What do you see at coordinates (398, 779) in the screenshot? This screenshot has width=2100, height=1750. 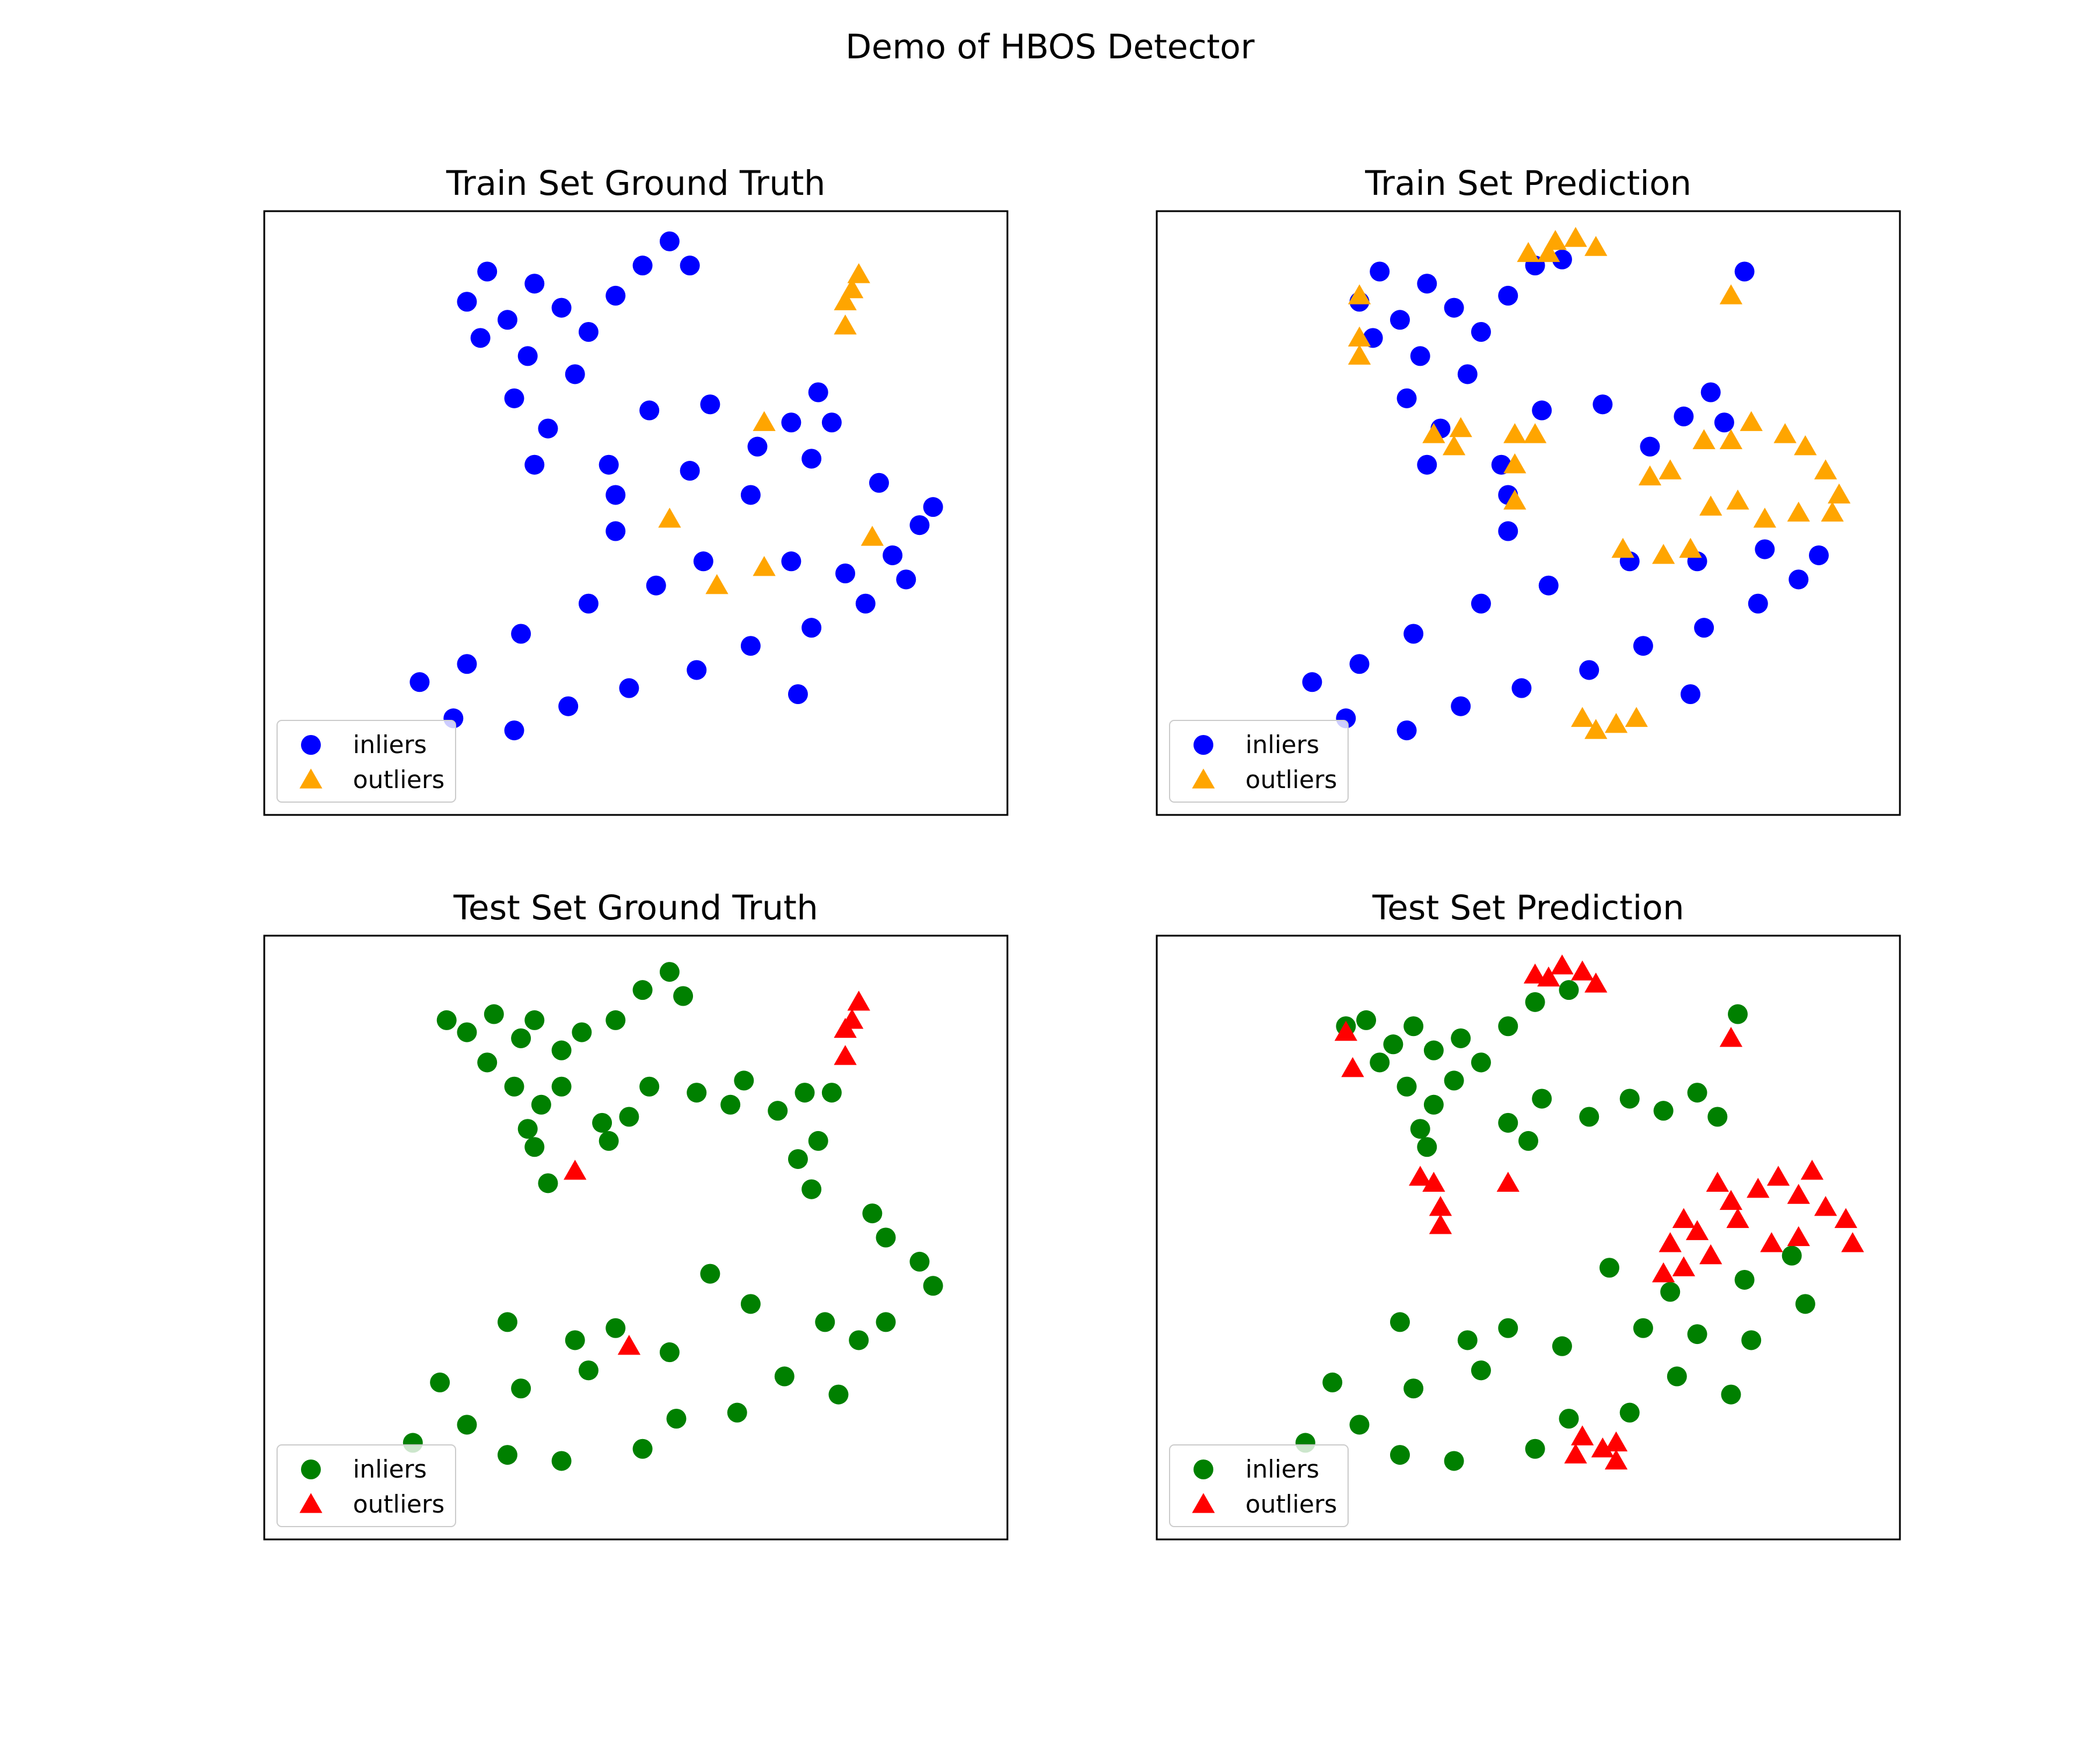 I see `legend-label: outliers` at bounding box center [398, 779].